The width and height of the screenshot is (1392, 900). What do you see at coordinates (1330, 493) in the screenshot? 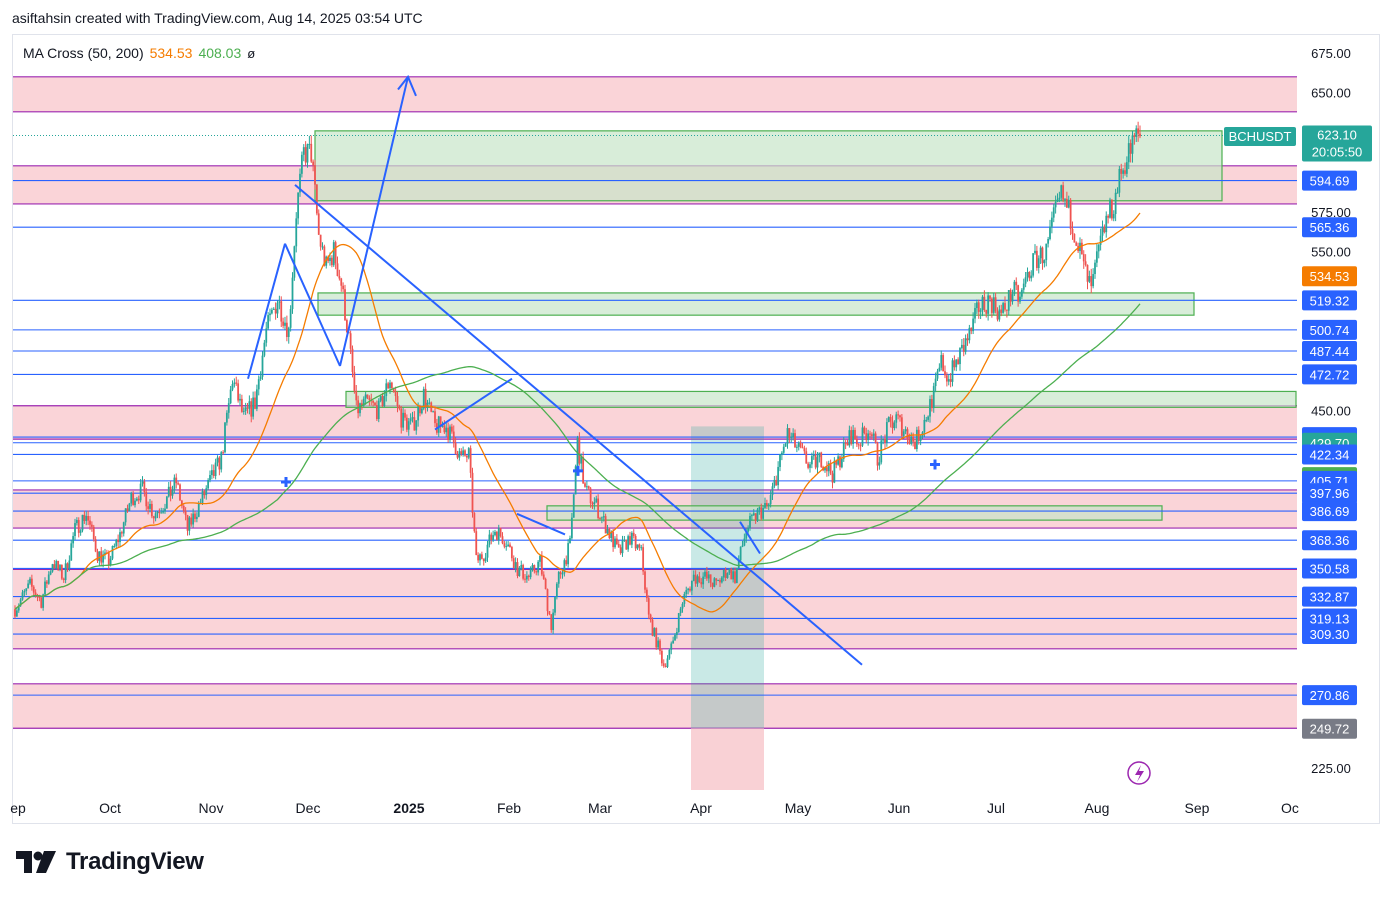
I see `price-tag-text: 397.96` at bounding box center [1330, 493].